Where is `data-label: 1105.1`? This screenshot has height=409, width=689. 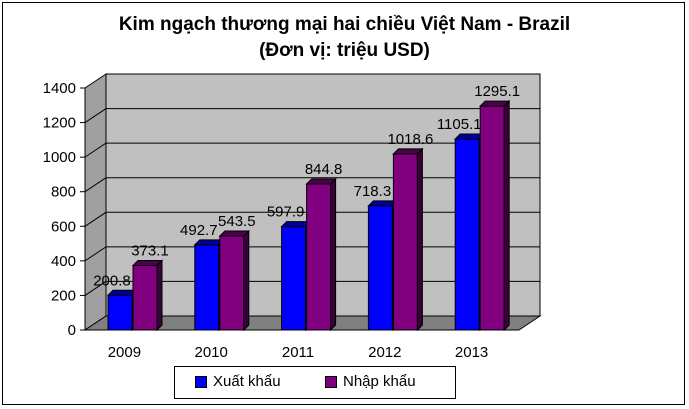 data-label: 1105.1 is located at coordinates (459, 124).